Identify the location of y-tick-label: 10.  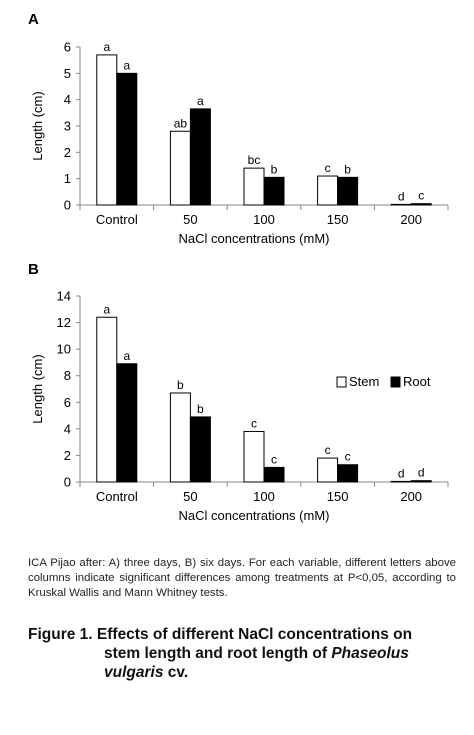
(64, 349).